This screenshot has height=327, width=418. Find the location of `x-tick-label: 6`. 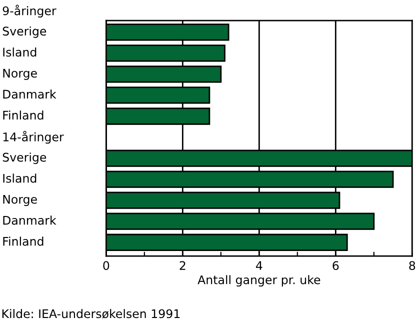

x-tick-label: 6 is located at coordinates (335, 265).